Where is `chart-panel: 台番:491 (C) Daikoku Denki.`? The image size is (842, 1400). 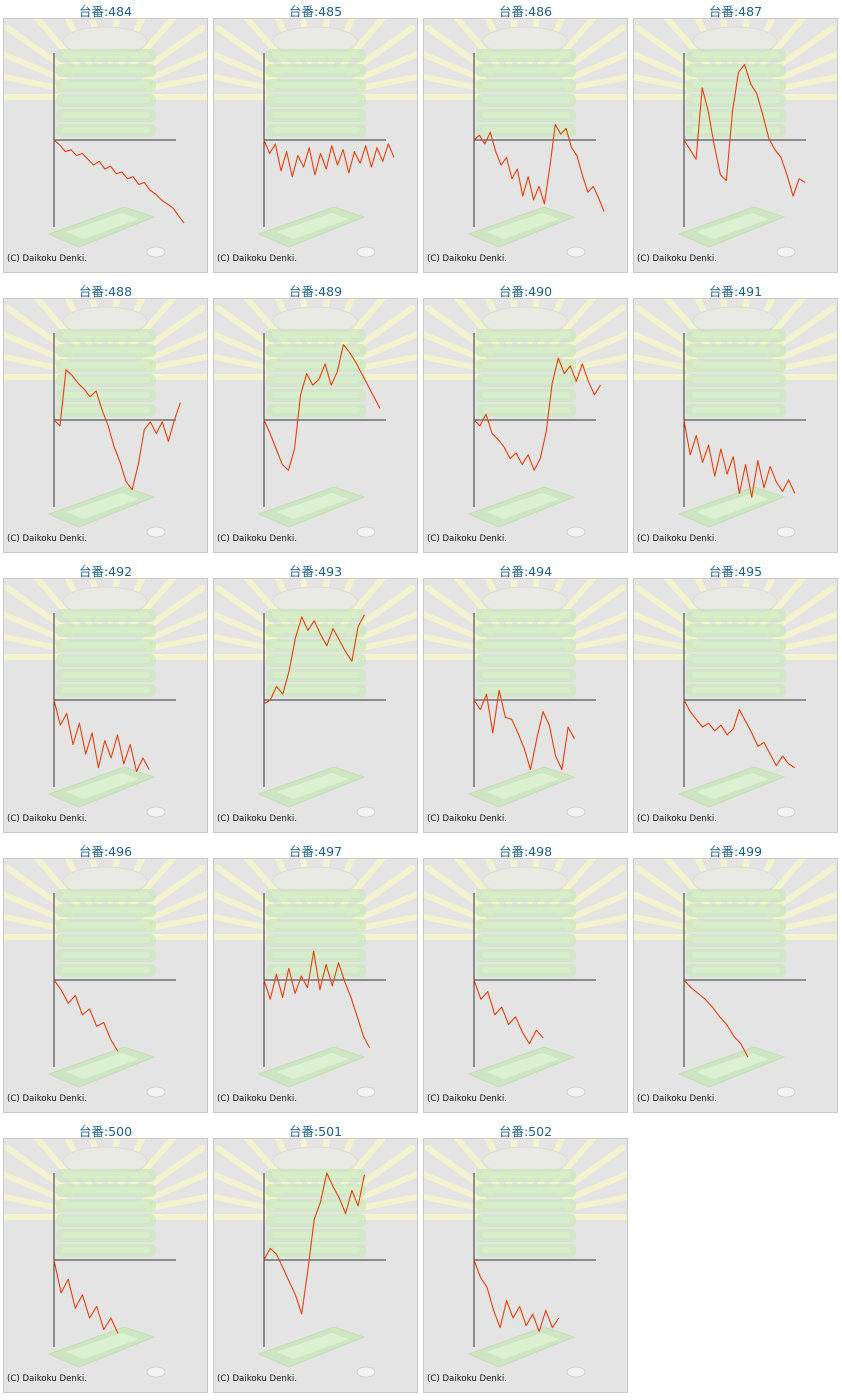
chart-panel: 台番:491 (C) Daikoku Denki. is located at coordinates (735, 420).